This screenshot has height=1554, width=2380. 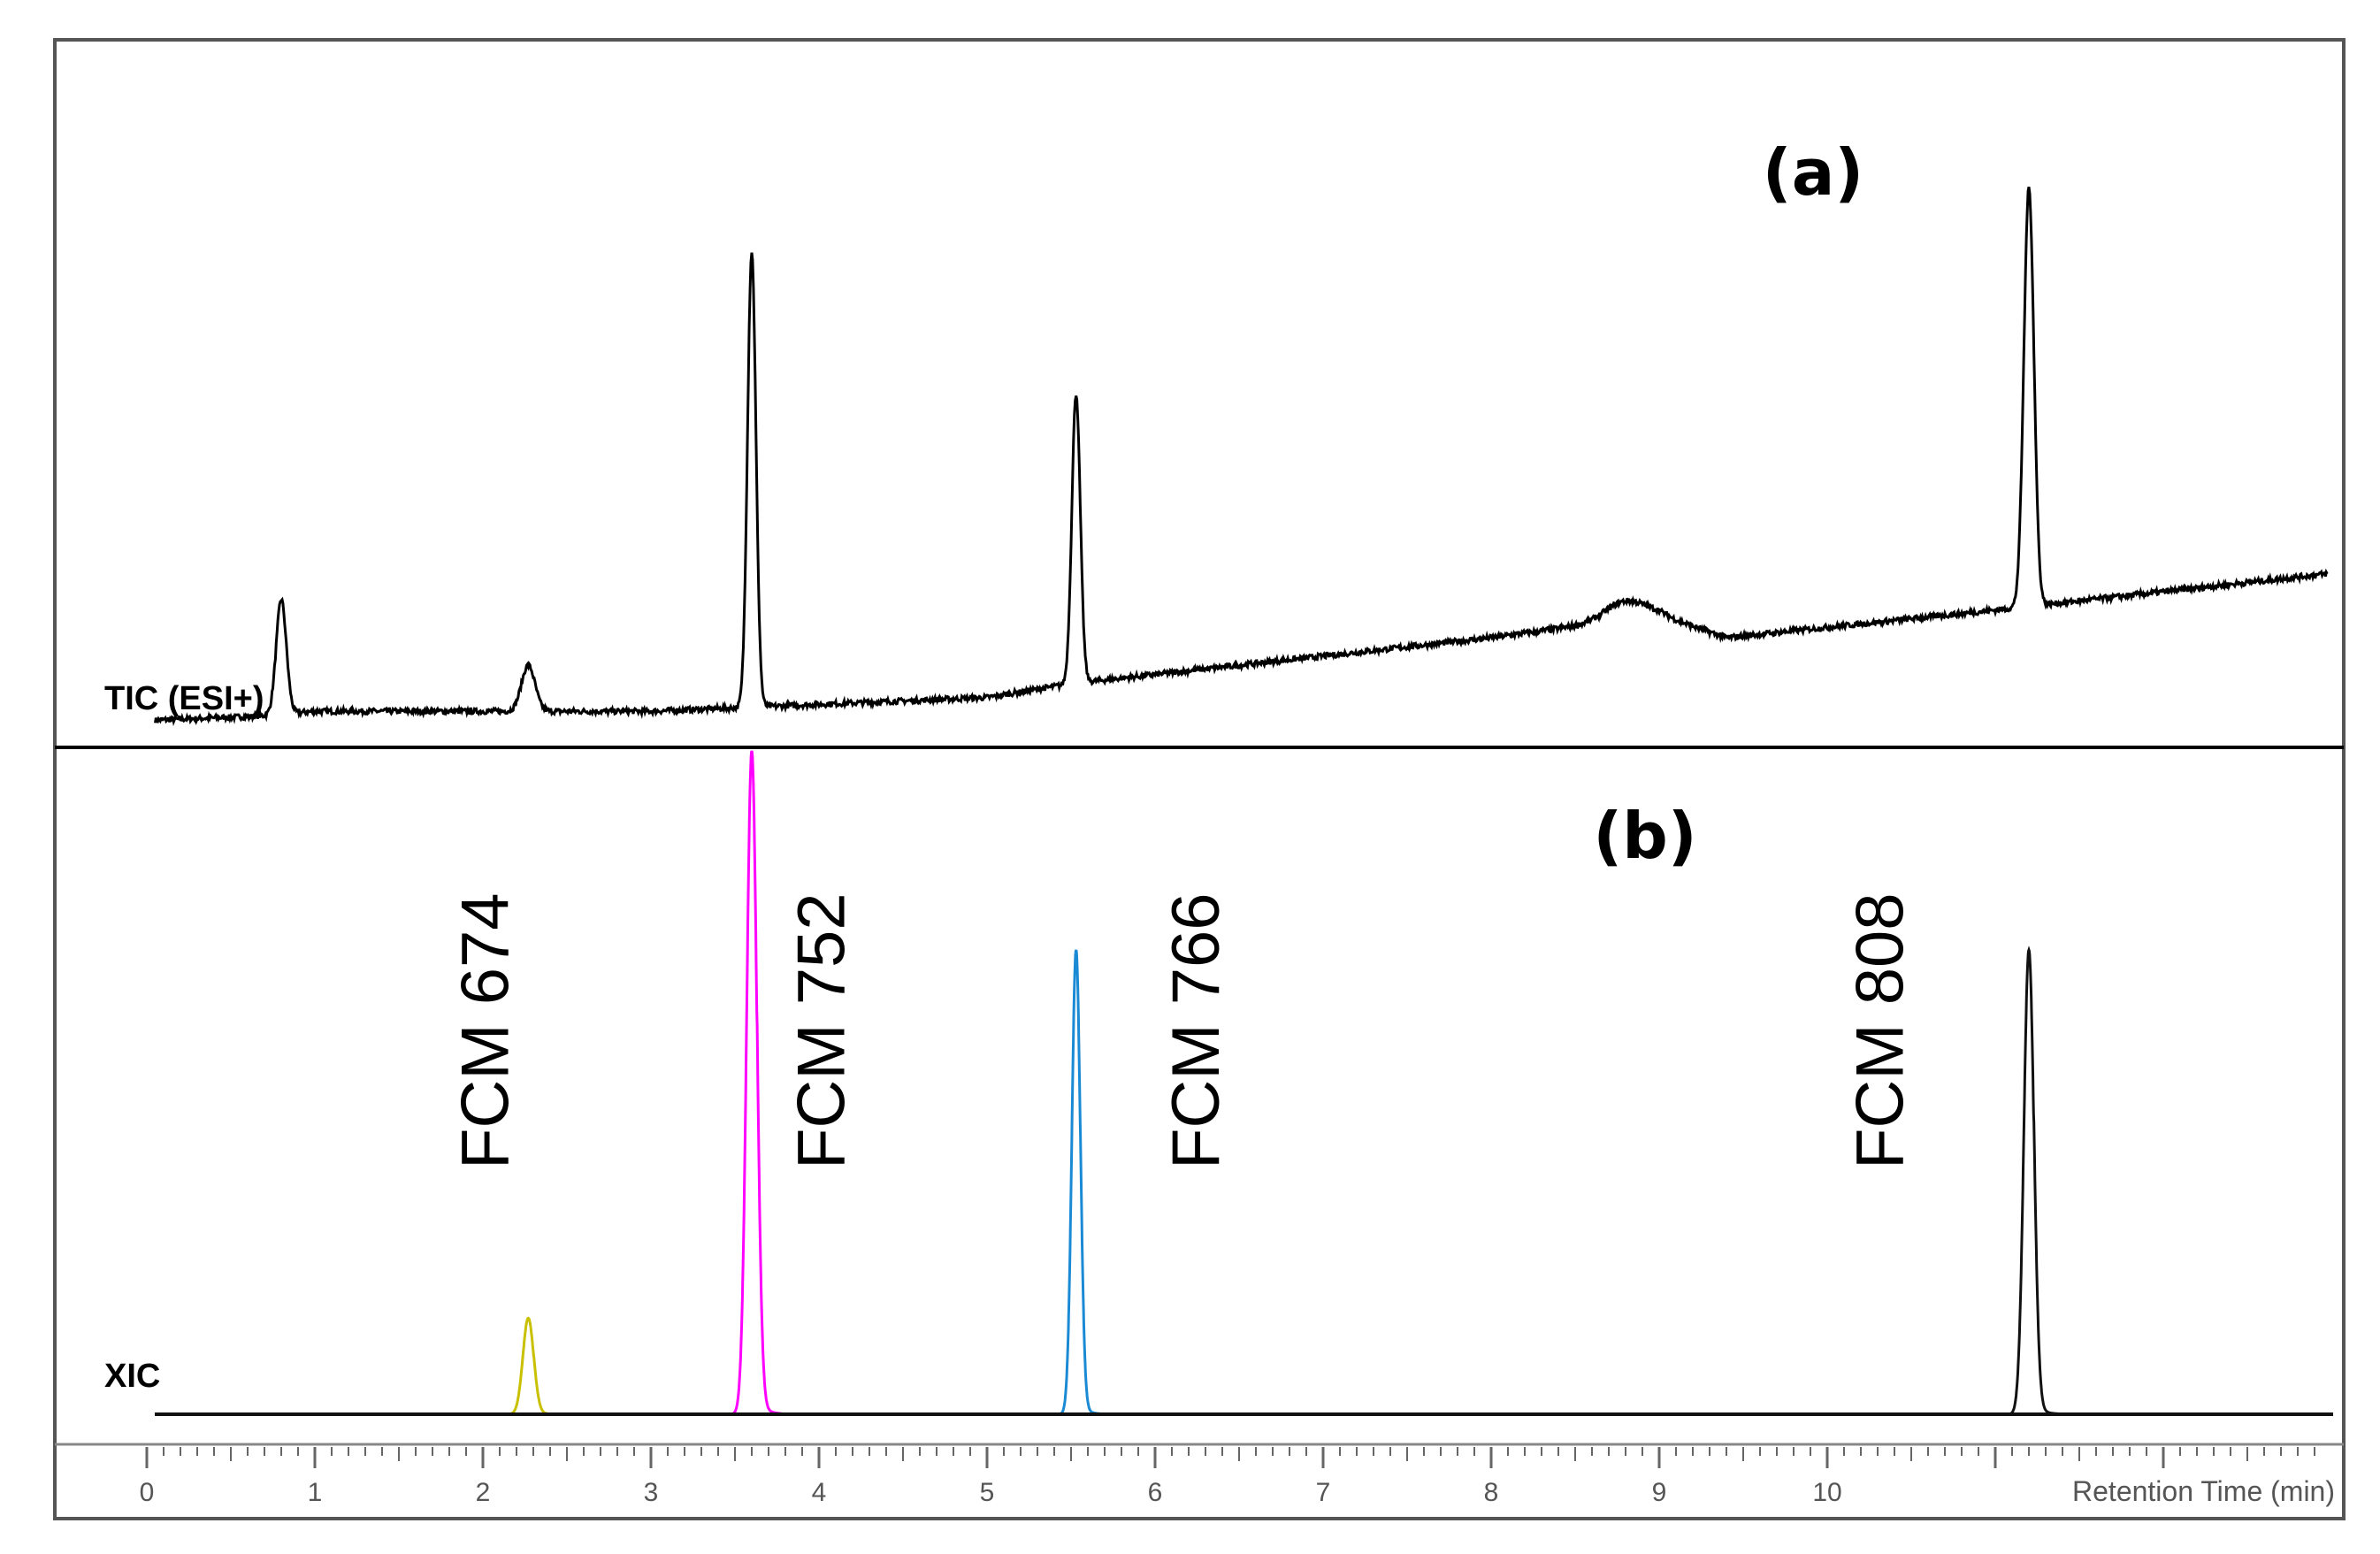 I want to click on panel-b-label: (b), so click(x=1644, y=836).